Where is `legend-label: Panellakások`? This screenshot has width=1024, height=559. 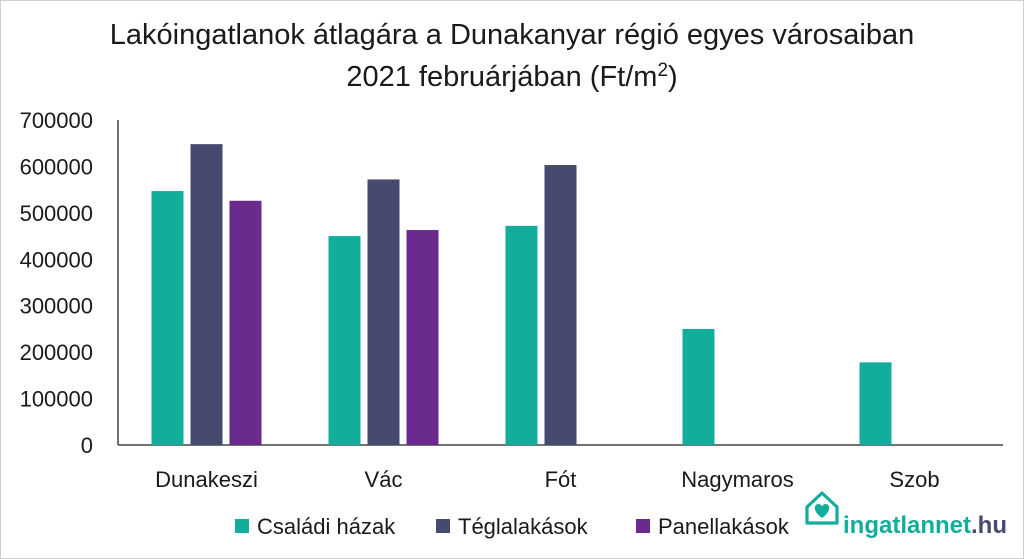 legend-label: Panellakások is located at coordinates (724, 526).